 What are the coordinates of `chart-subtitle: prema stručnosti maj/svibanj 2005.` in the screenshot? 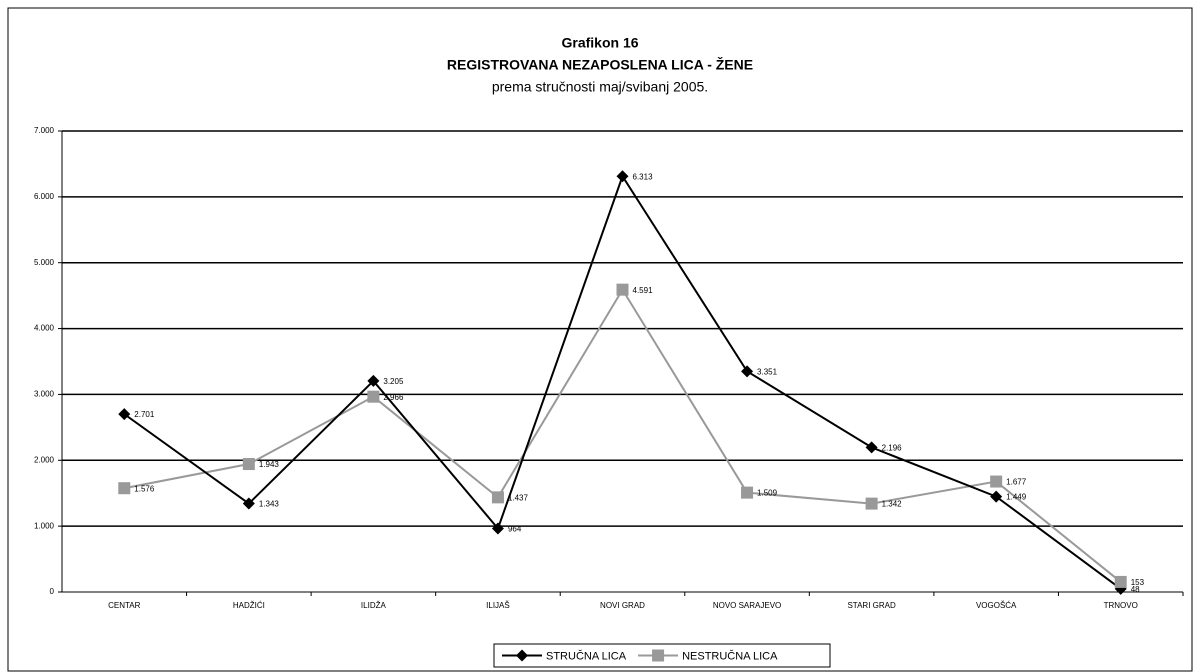 It's located at (600, 87).